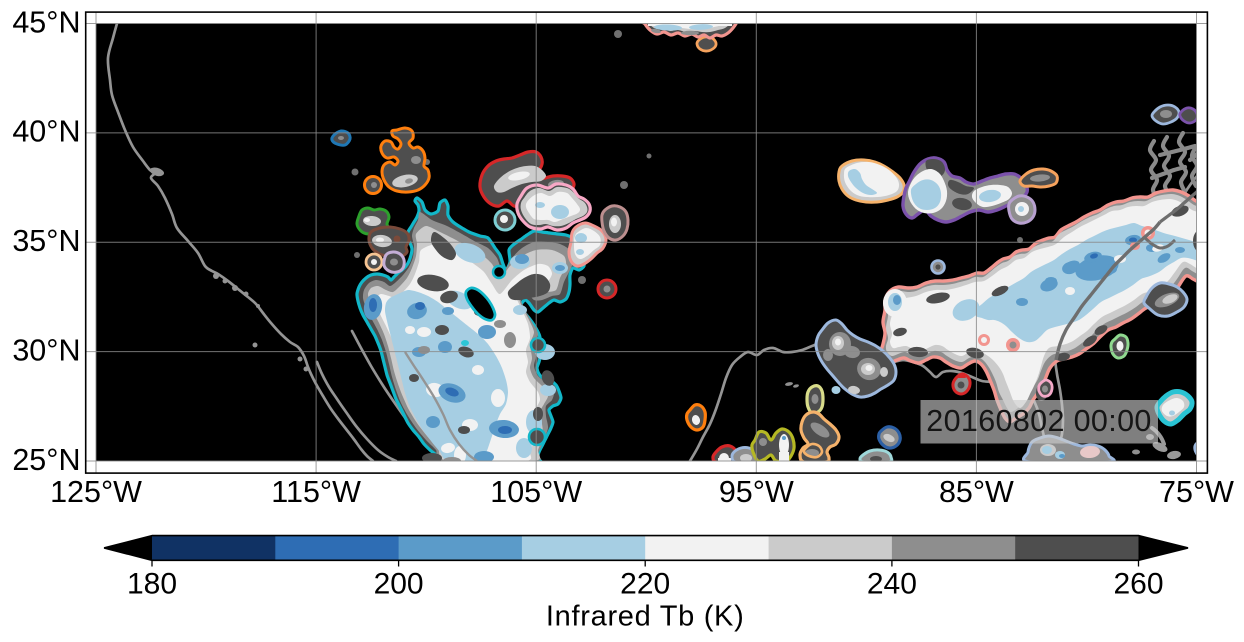 The image size is (1244, 642). Describe the element at coordinates (46, 22) in the screenshot. I see `svg-text: 45°N` at that location.